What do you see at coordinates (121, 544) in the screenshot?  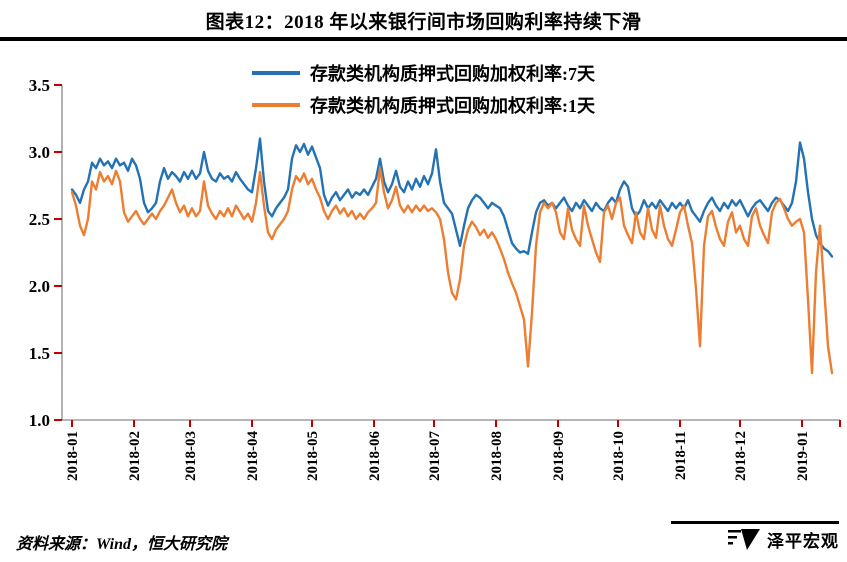 I see `source-note: 资料来源：Wind，恒大研究院` at bounding box center [121, 544].